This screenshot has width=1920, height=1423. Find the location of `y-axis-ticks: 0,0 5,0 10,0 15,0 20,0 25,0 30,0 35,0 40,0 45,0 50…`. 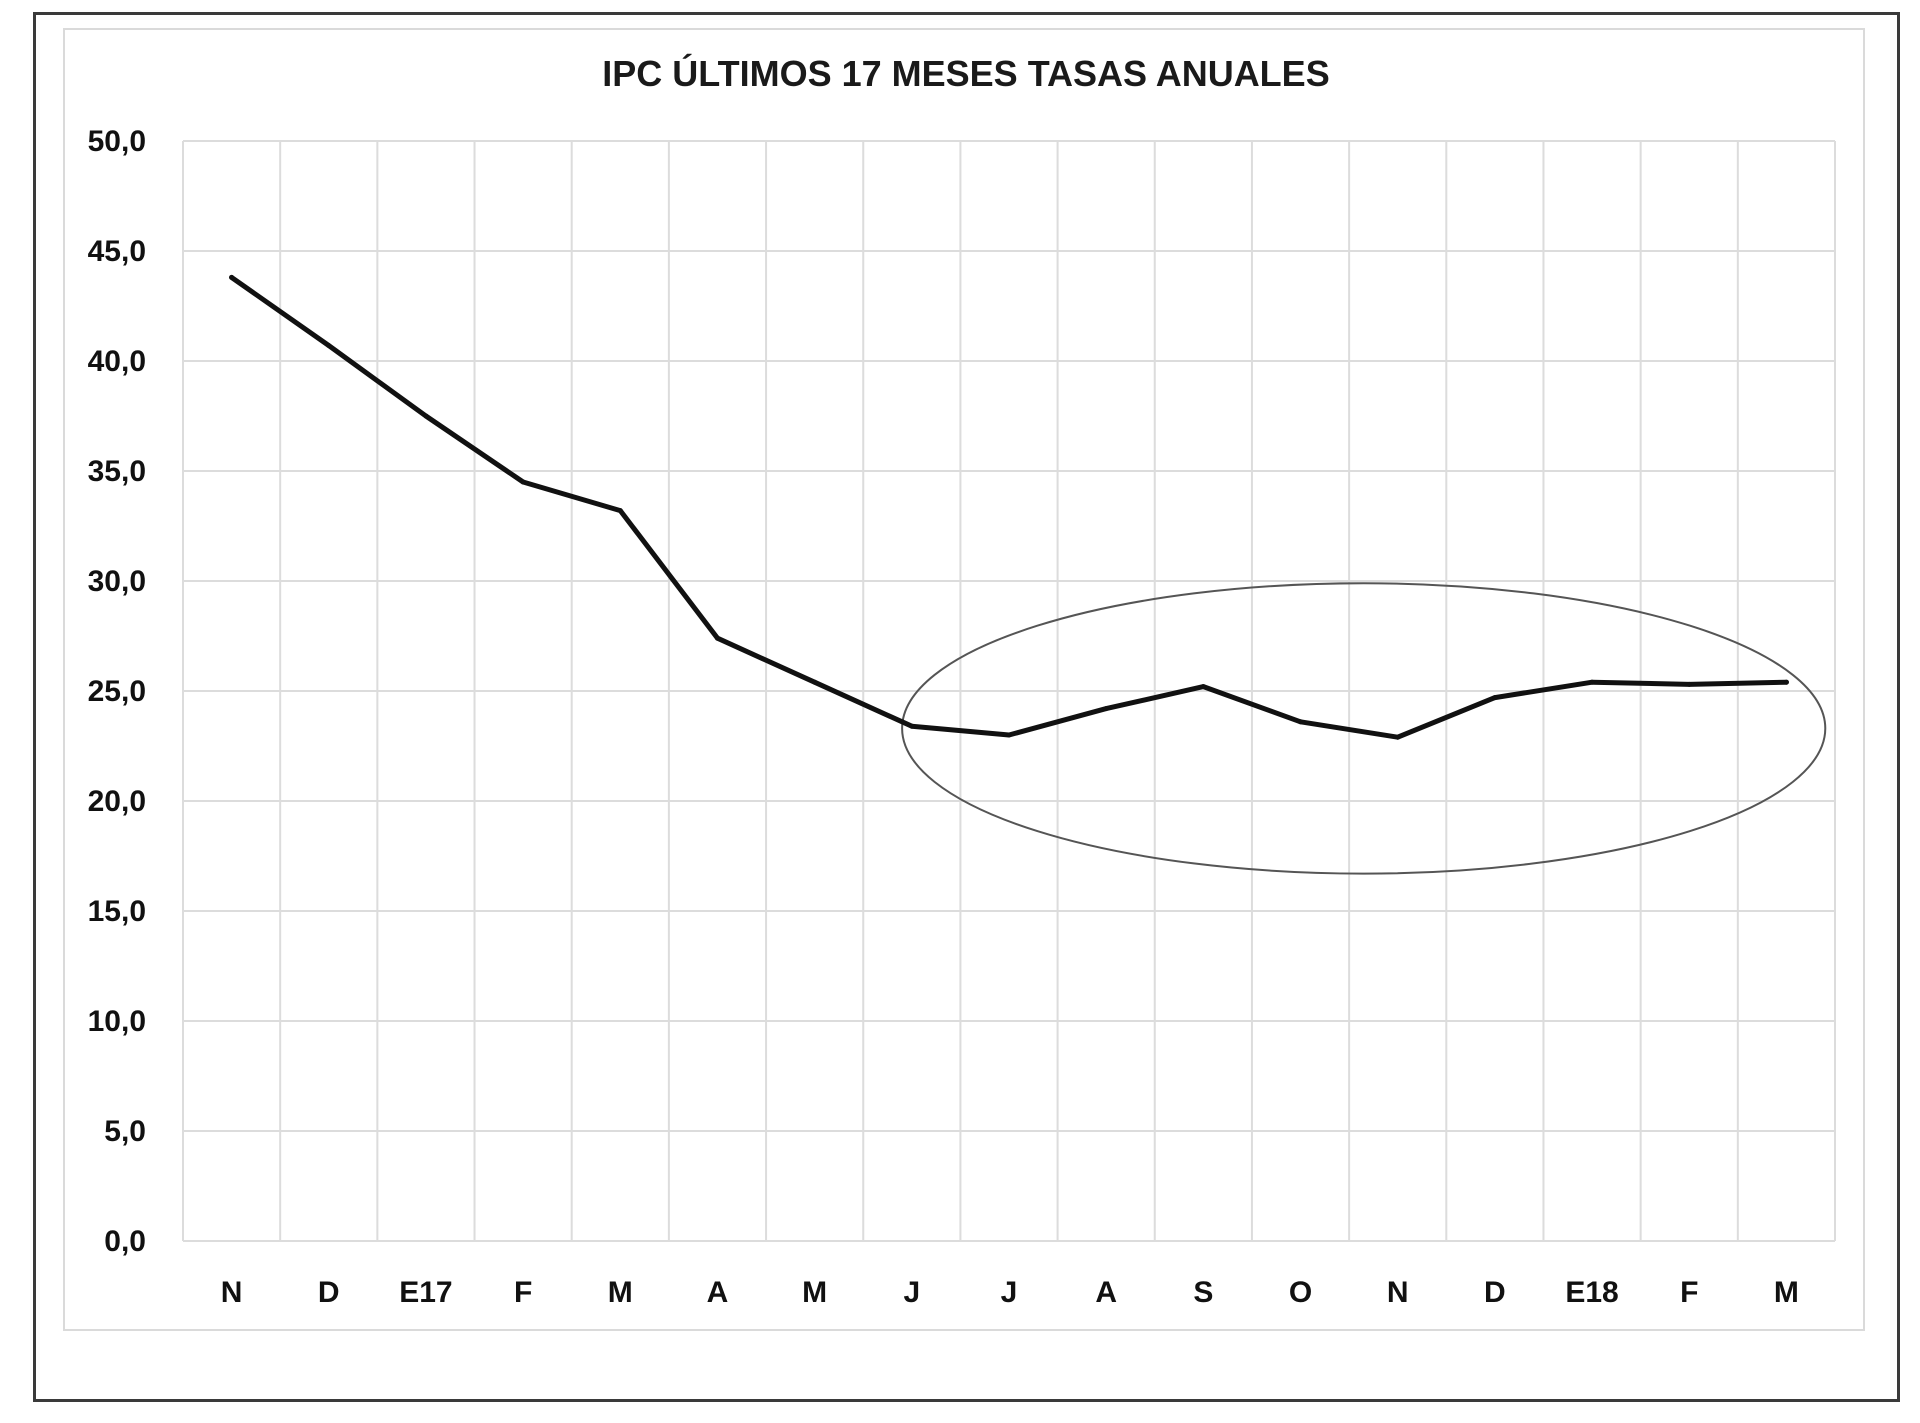

y-axis-ticks: 0,0 5,0 10,0 15,0 20,0 25,0 30,0 35,0 40,0 45,0 50… is located at coordinates (117, 691).